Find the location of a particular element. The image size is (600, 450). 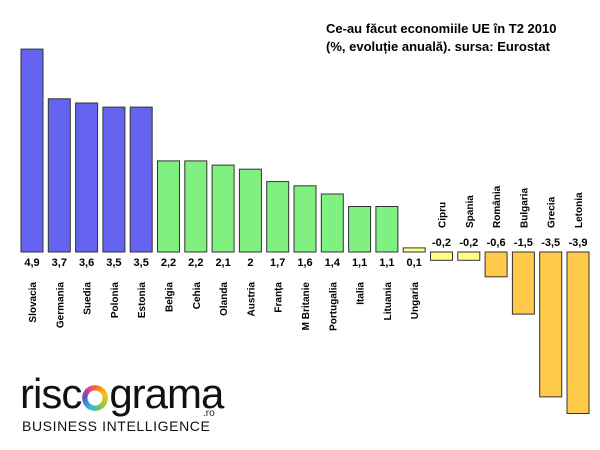

value-label: 2 is located at coordinates (250, 263).